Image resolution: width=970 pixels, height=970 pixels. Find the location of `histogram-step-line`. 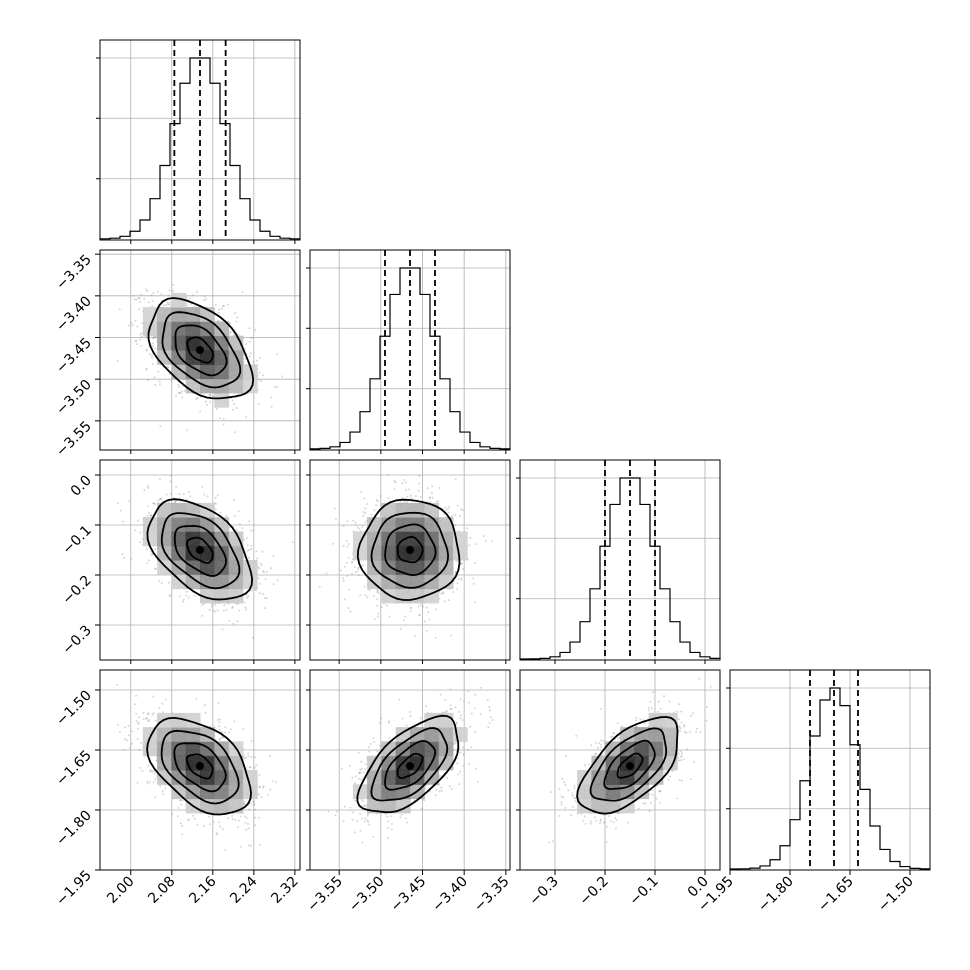

histogram-step-line is located at coordinates (830, 778).